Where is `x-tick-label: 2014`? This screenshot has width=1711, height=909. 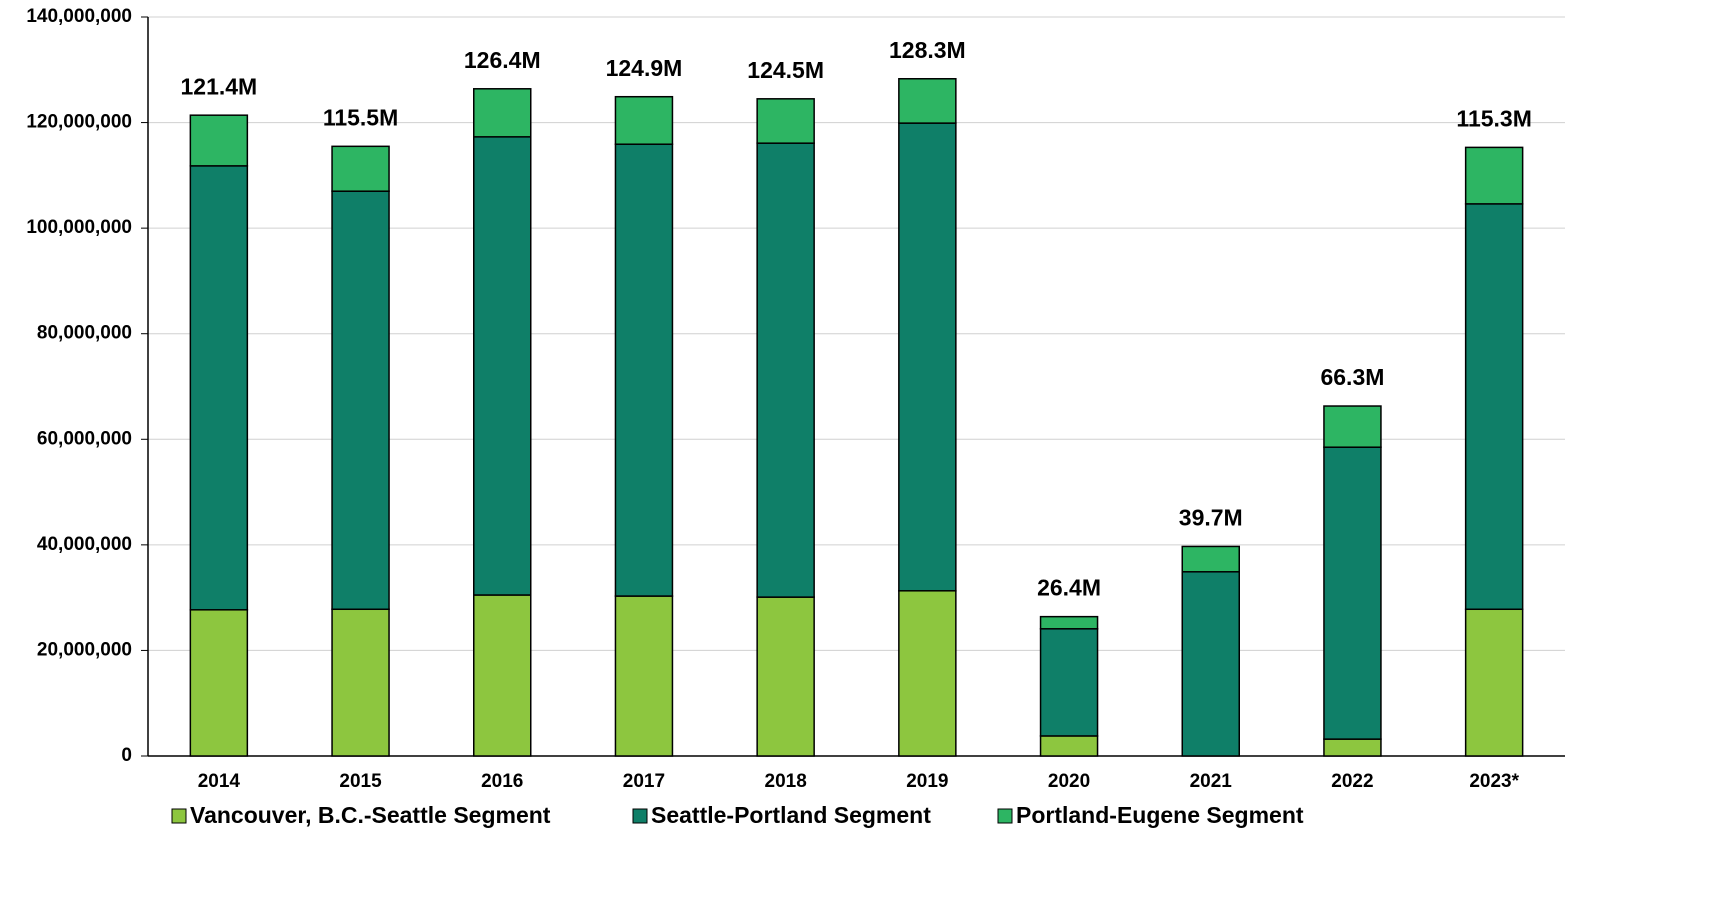
x-tick-label: 2014 is located at coordinates (219, 781).